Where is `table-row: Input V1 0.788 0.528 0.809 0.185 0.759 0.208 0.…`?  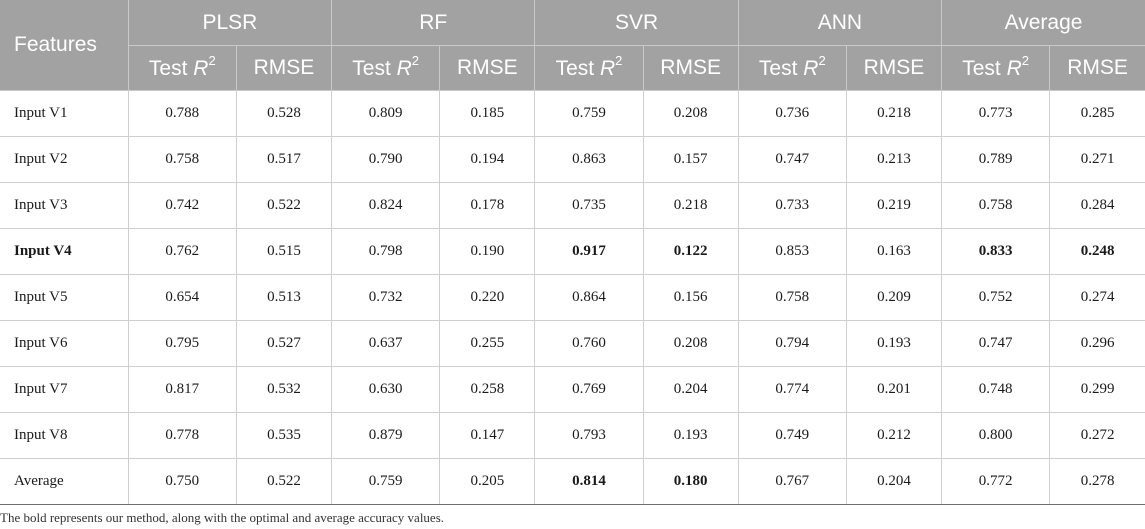 table-row: Input V1 0.788 0.528 0.809 0.185 0.759 0.208 0.… is located at coordinates (572, 113).